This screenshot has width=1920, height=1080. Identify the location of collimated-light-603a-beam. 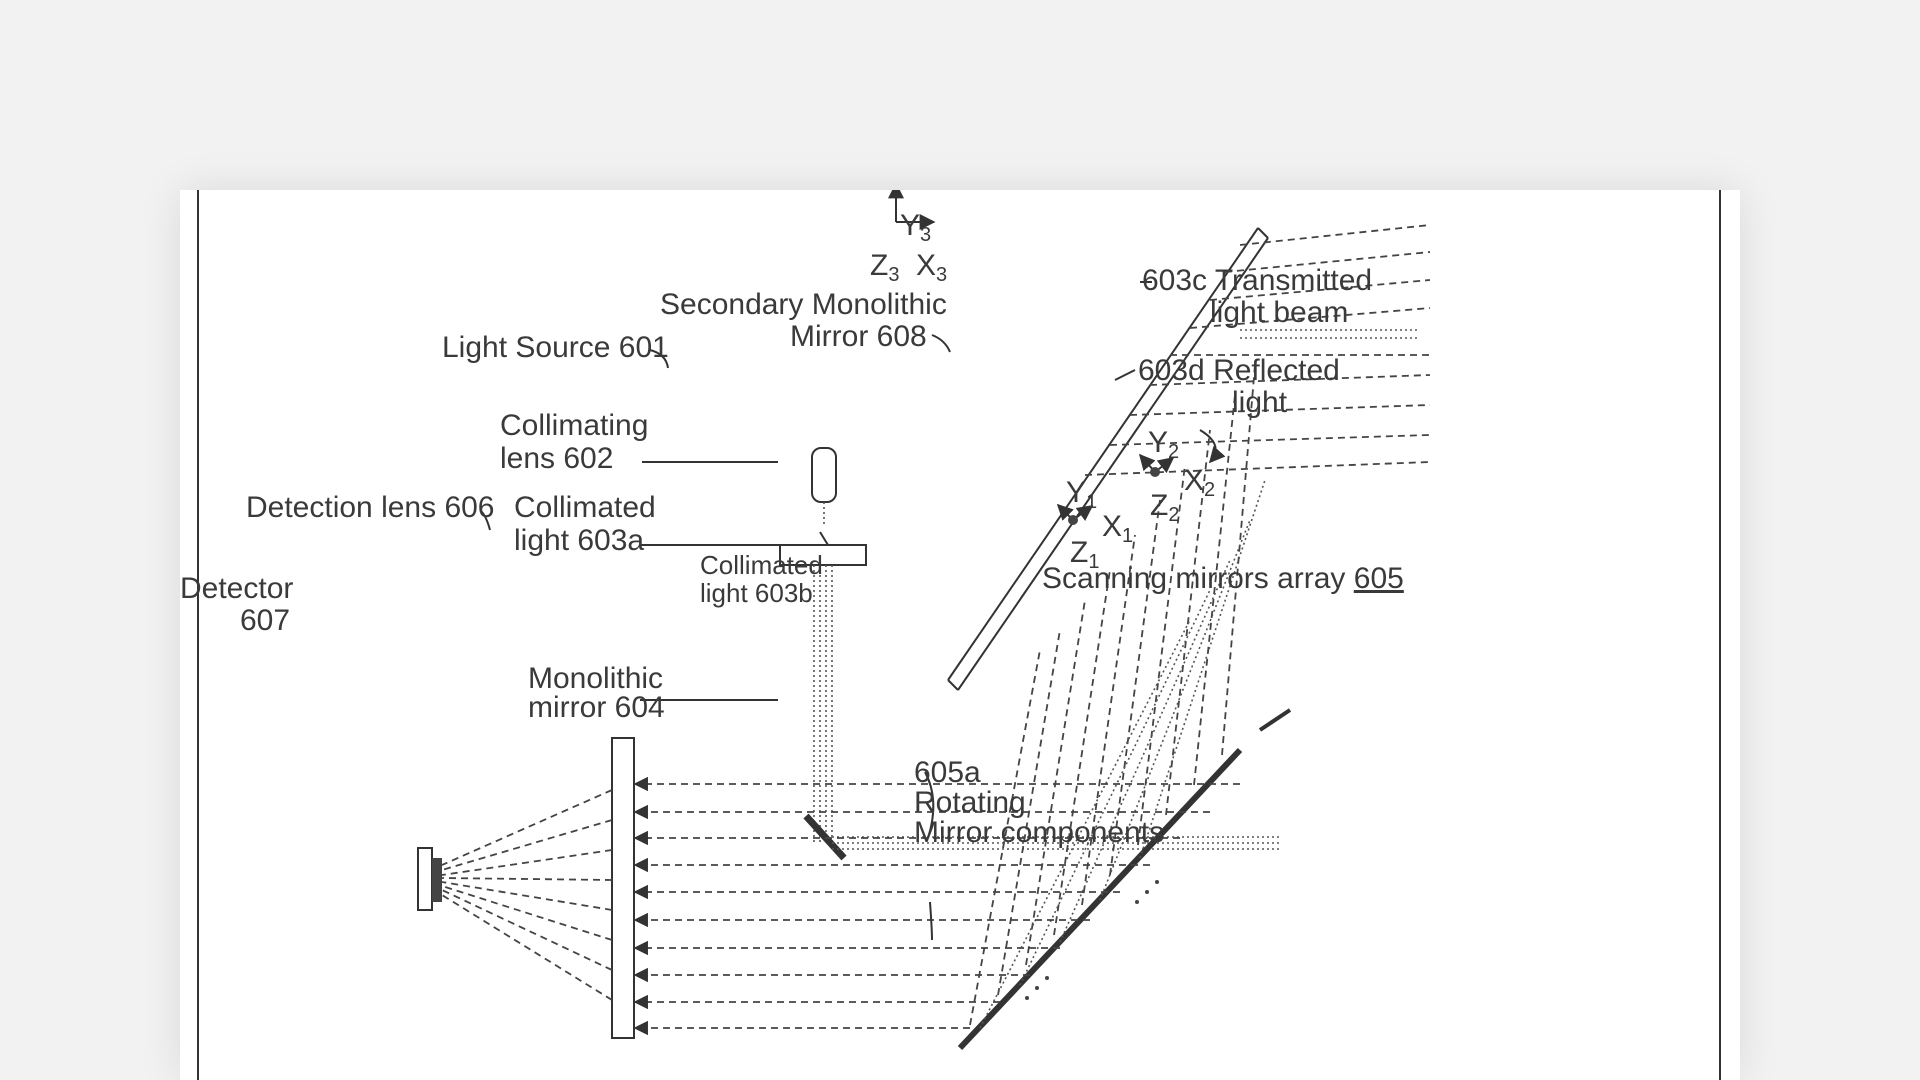
(823, 705).